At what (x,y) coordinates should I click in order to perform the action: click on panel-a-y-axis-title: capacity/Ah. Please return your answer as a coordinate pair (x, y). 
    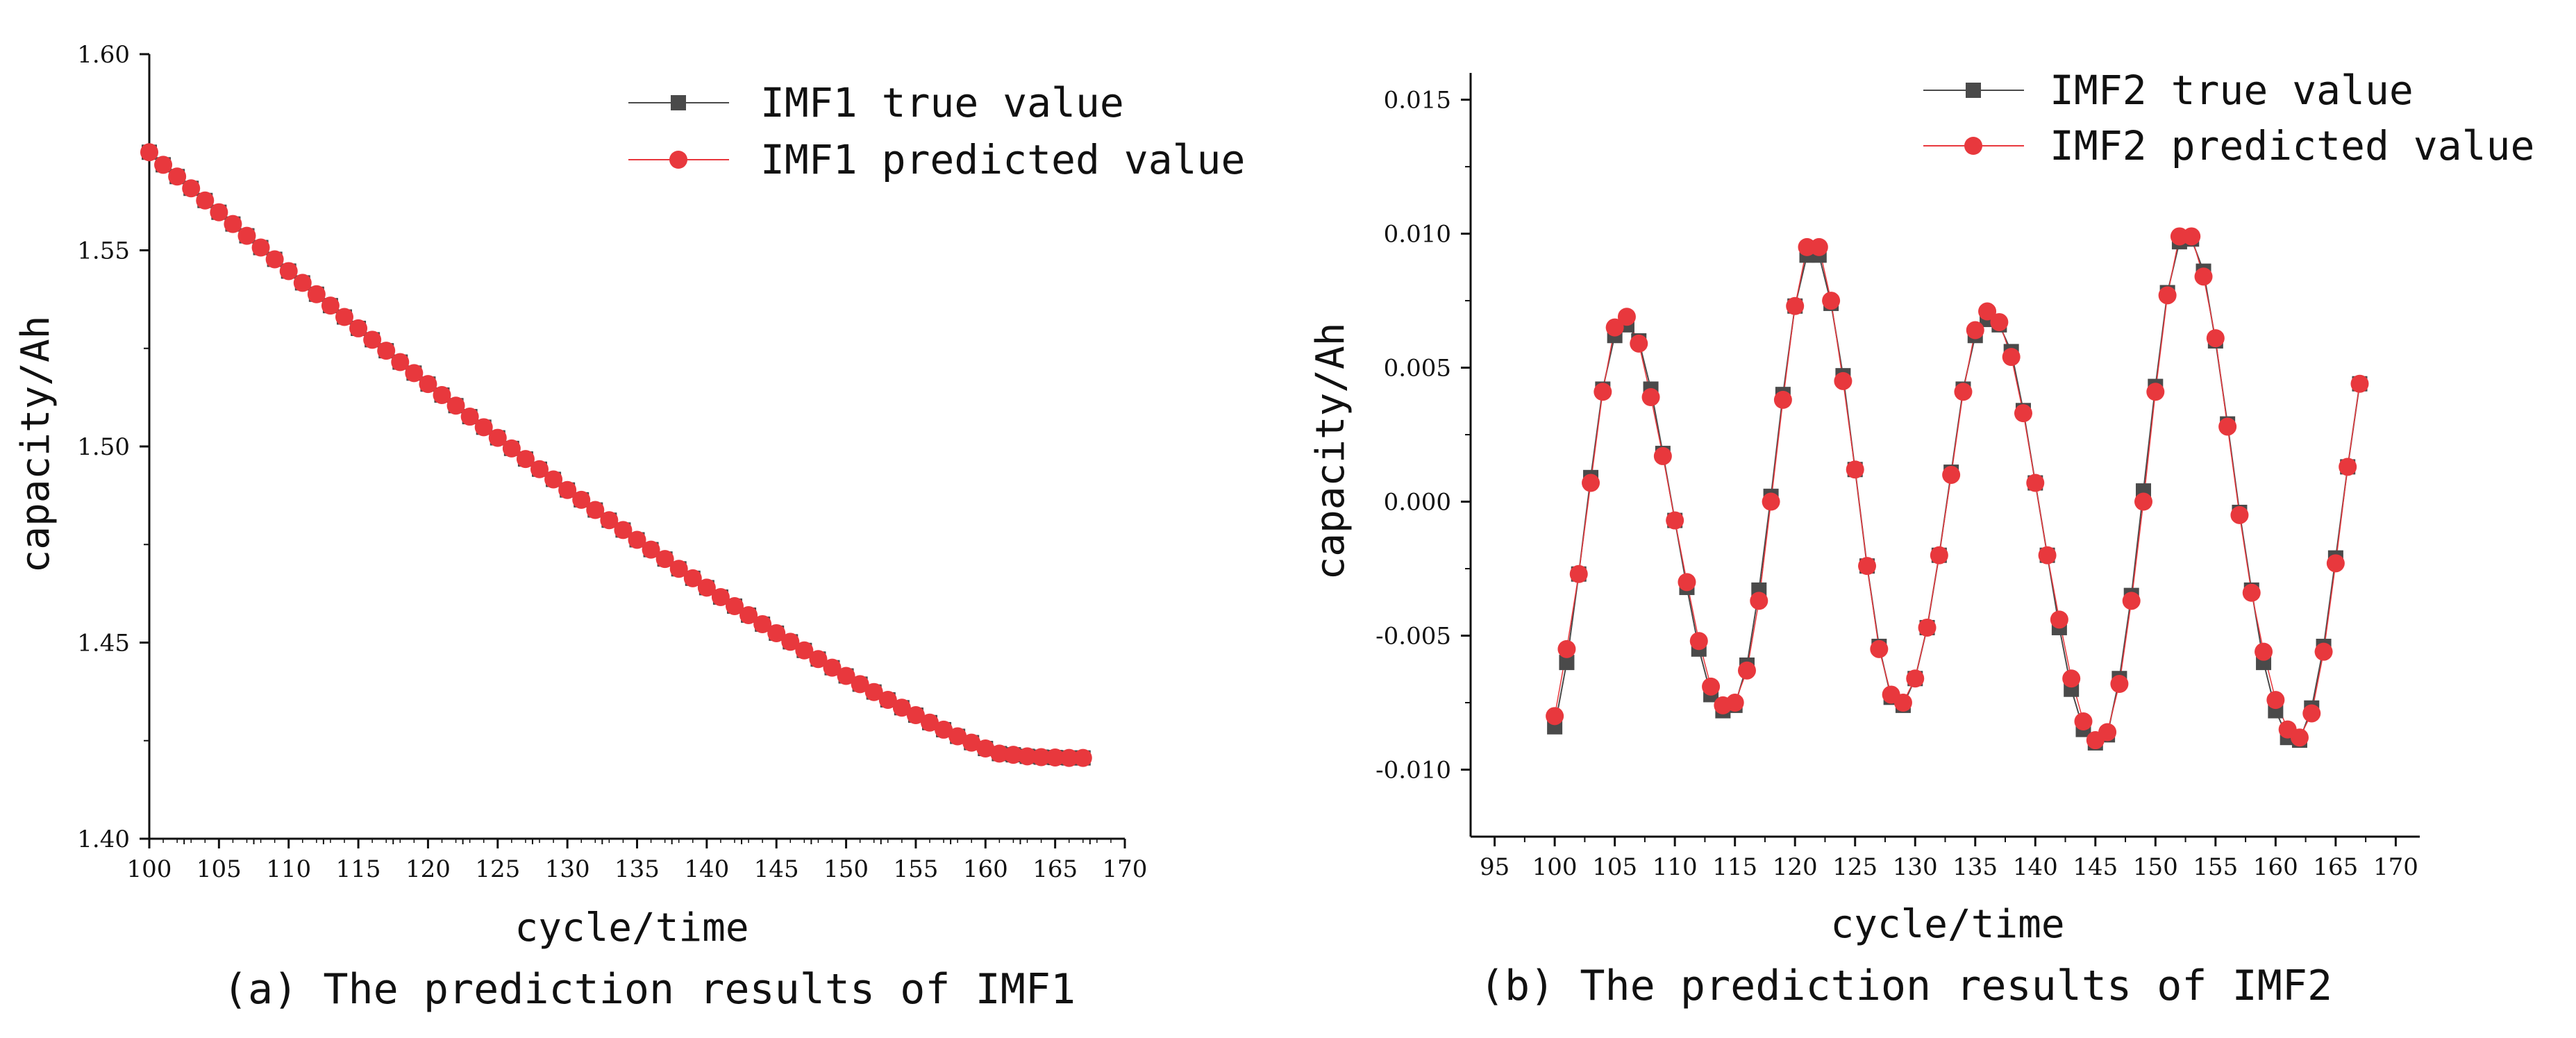
    Looking at the image, I should click on (35, 445).